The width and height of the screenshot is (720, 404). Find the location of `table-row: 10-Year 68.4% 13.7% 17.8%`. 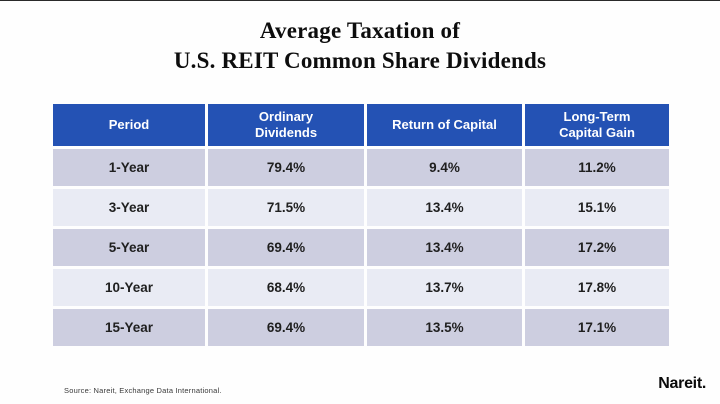

table-row: 10-Year 68.4% 13.7% 17.8% is located at coordinates (361, 287).